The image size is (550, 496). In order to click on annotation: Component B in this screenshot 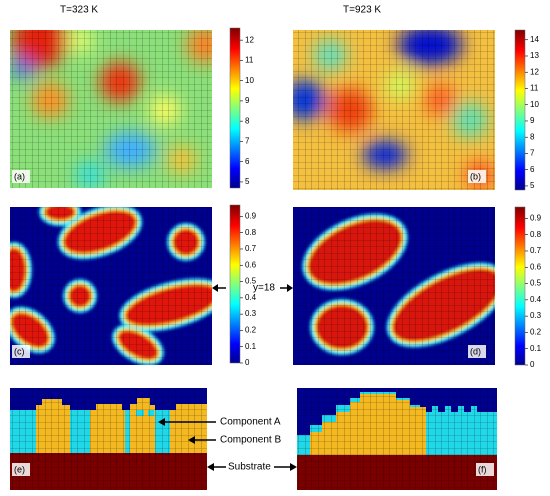, I will do `click(250, 440)`.